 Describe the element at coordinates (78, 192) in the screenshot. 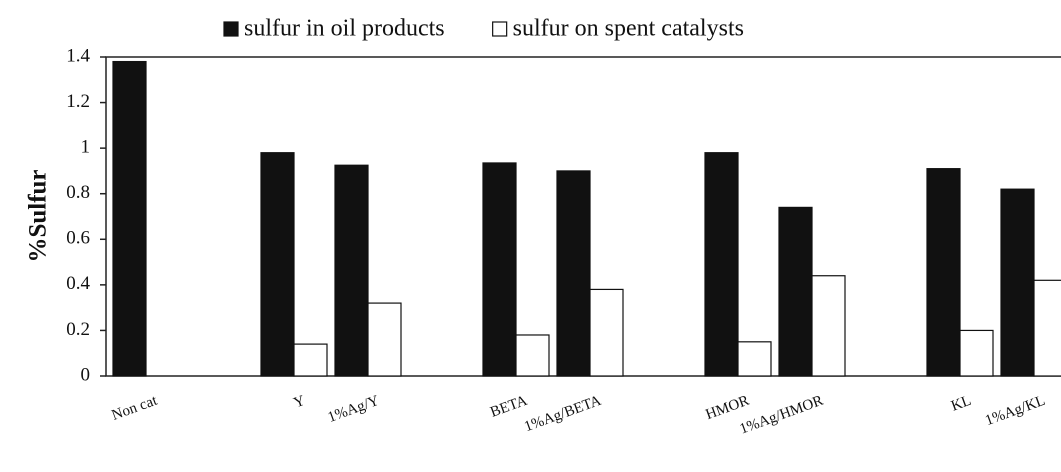

I see `y-tick-label: 0.8` at that location.